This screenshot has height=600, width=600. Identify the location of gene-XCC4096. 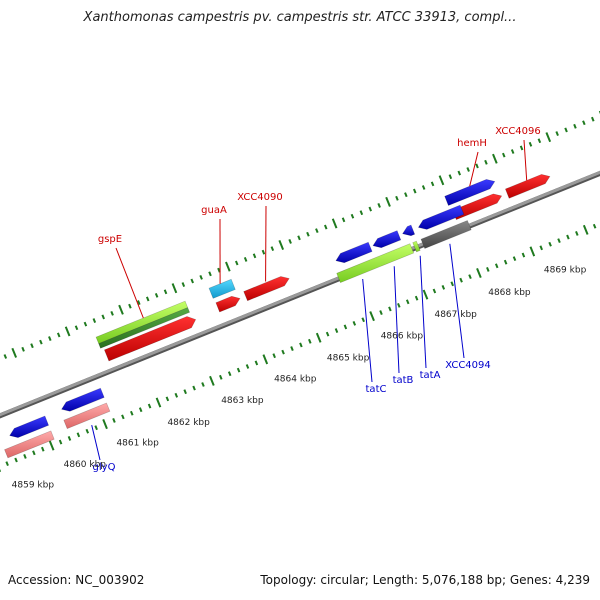
(528, 186).